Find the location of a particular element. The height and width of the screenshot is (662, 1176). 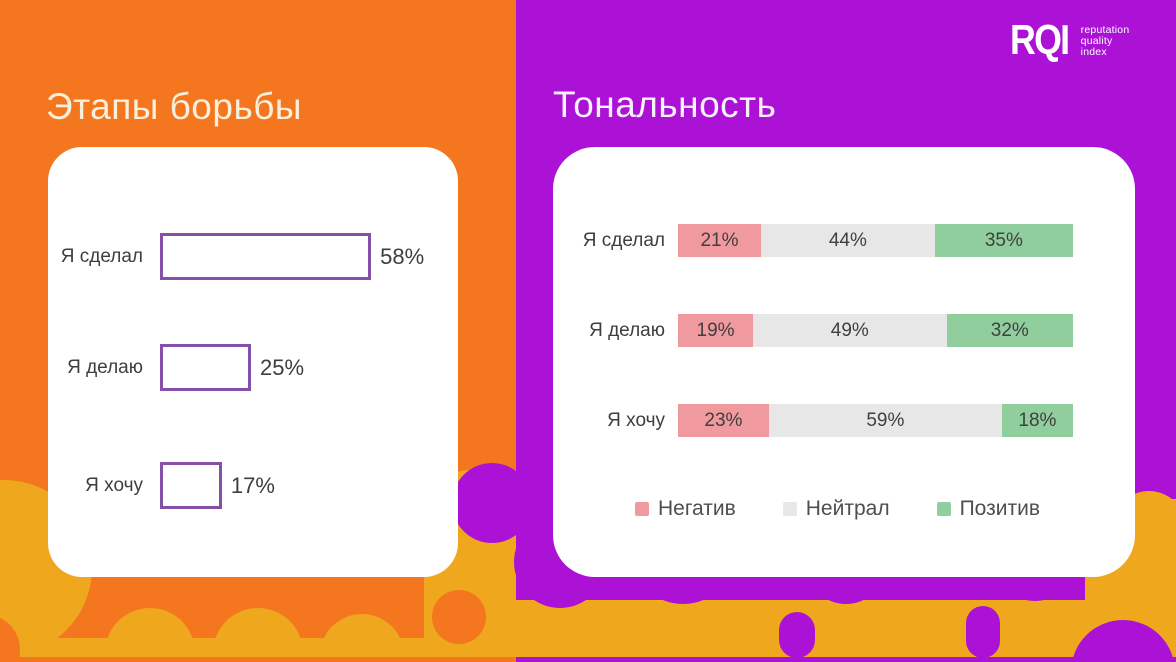

legend-item-neutral: Нейтрал is located at coordinates (836, 509).